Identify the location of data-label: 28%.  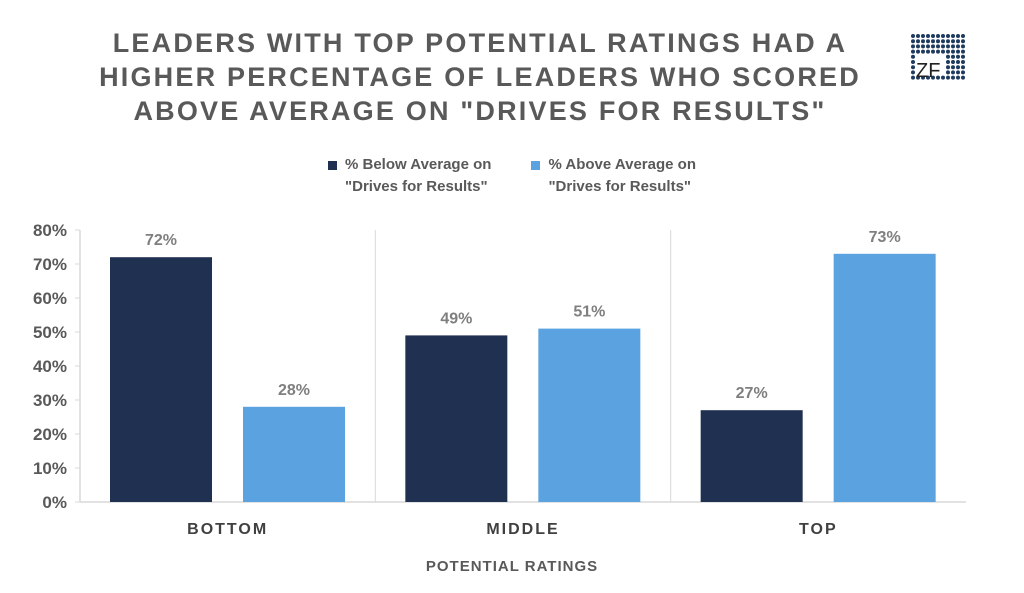
(294, 390).